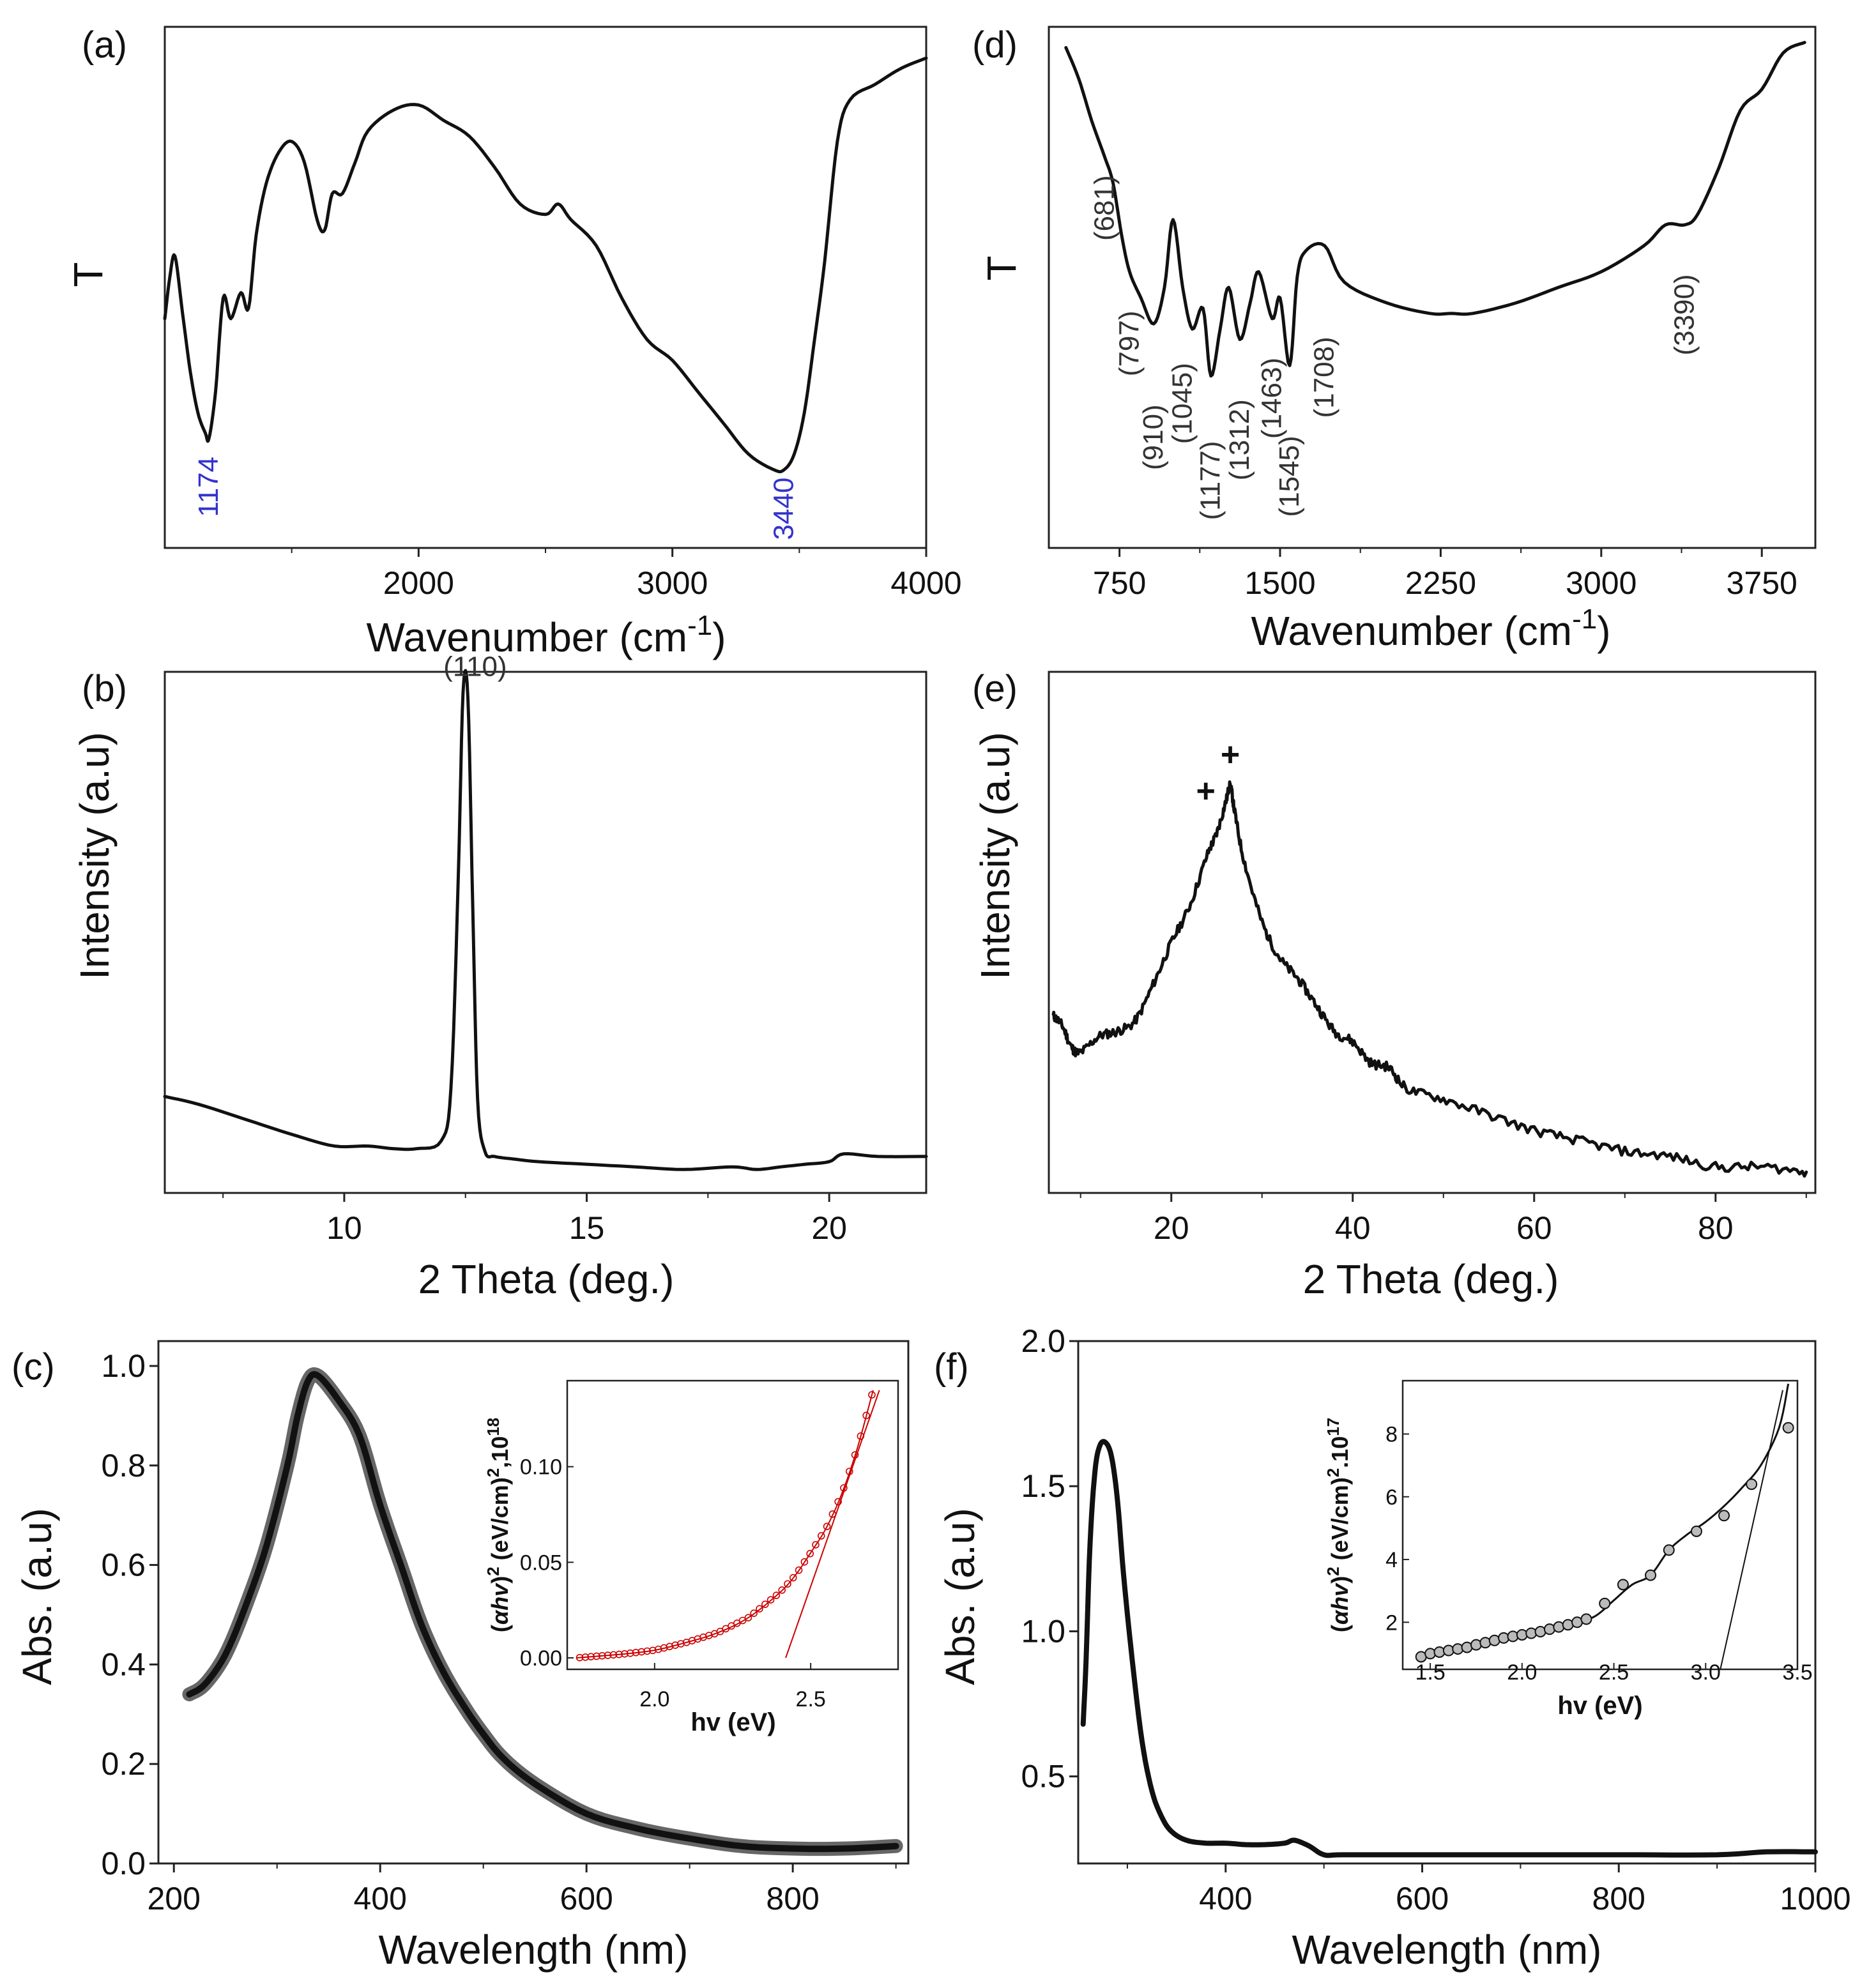 This screenshot has height=1988, width=1869. I want to click on x-tick-label: 3750, so click(1762, 583).